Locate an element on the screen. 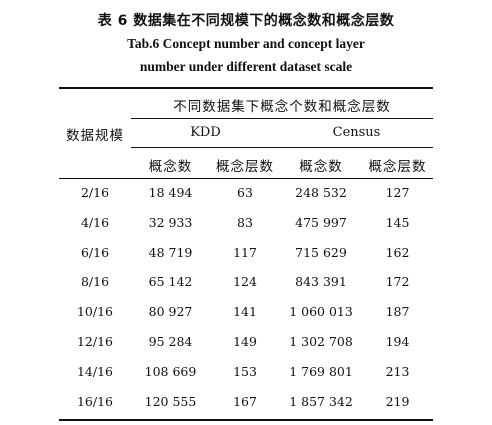 The image size is (492, 425). header-bottom-rule is located at coordinates (246, 178).